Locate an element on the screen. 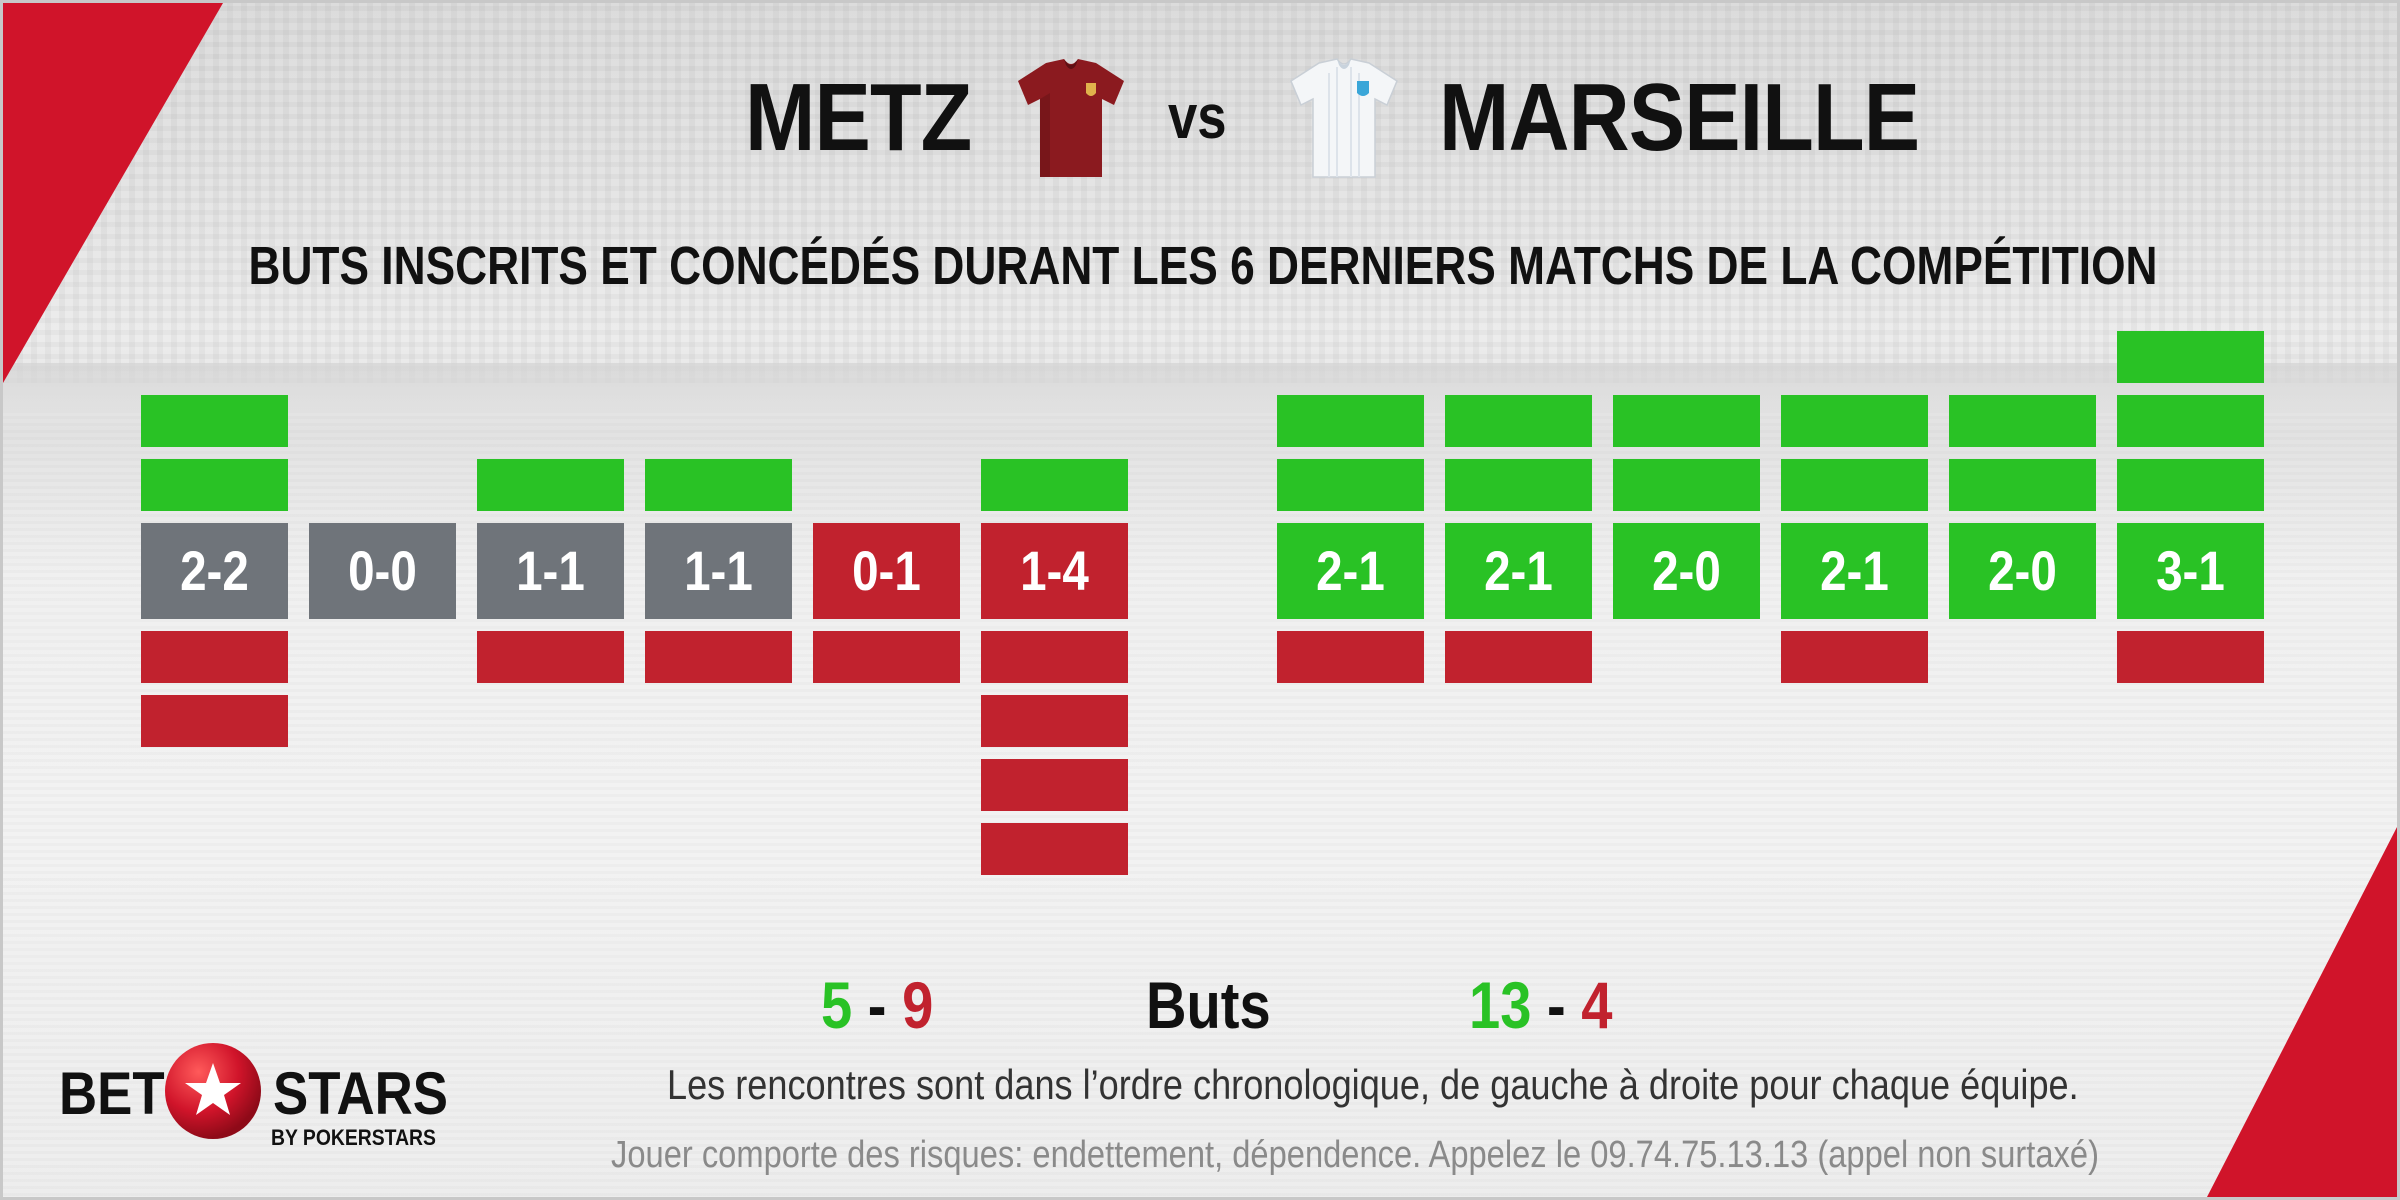 The height and width of the screenshot is (1200, 2400). away-goals-scored: 13 is located at coordinates (1500, 1005).